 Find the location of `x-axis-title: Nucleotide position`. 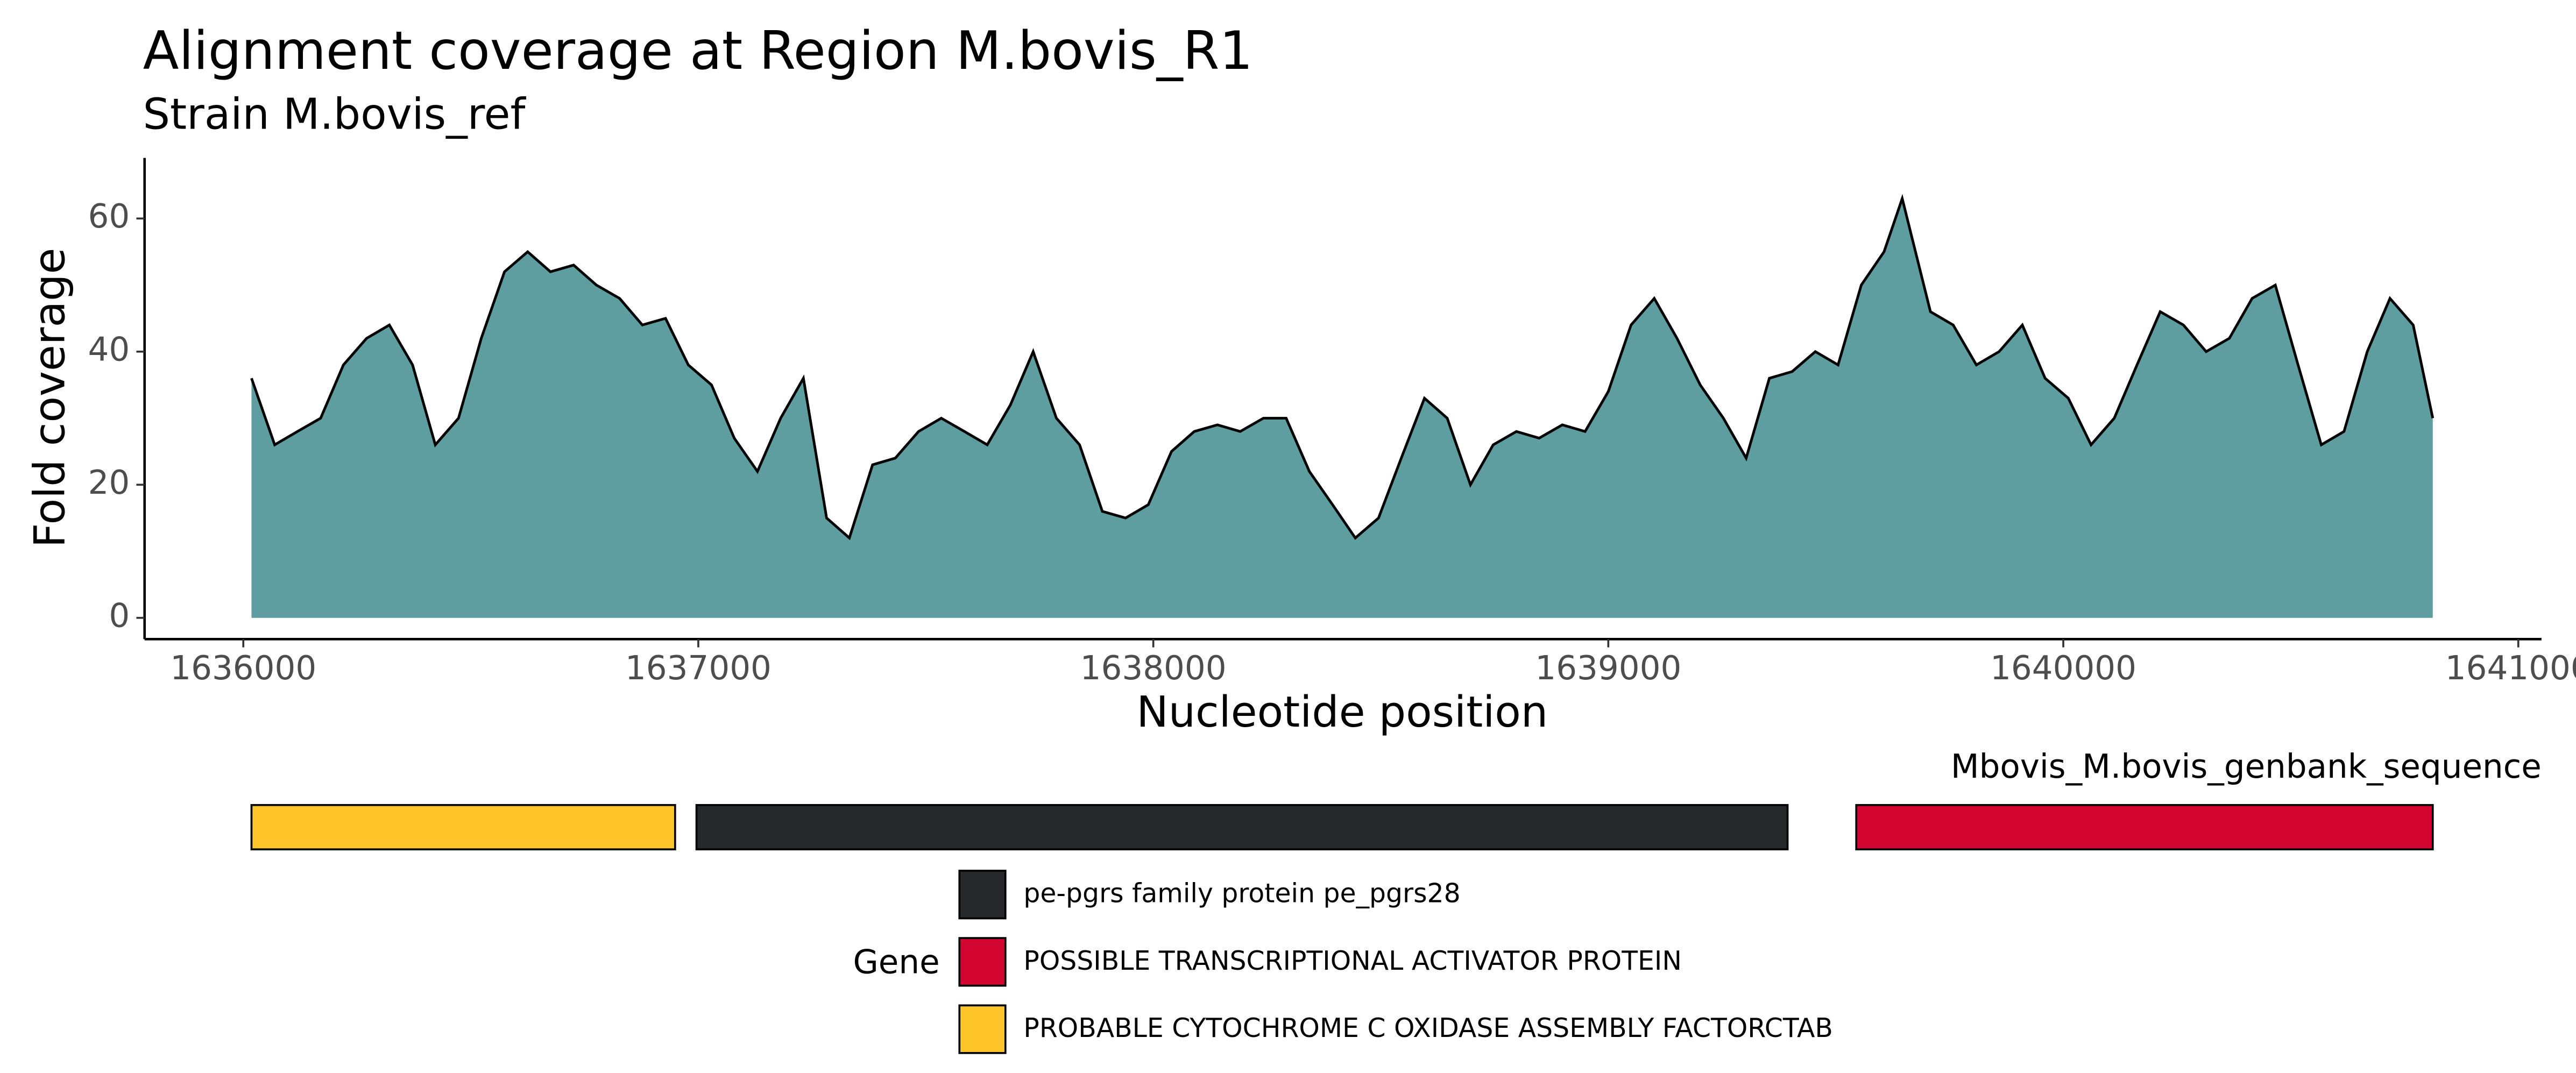

x-axis-title: Nucleotide position is located at coordinates (1342, 712).